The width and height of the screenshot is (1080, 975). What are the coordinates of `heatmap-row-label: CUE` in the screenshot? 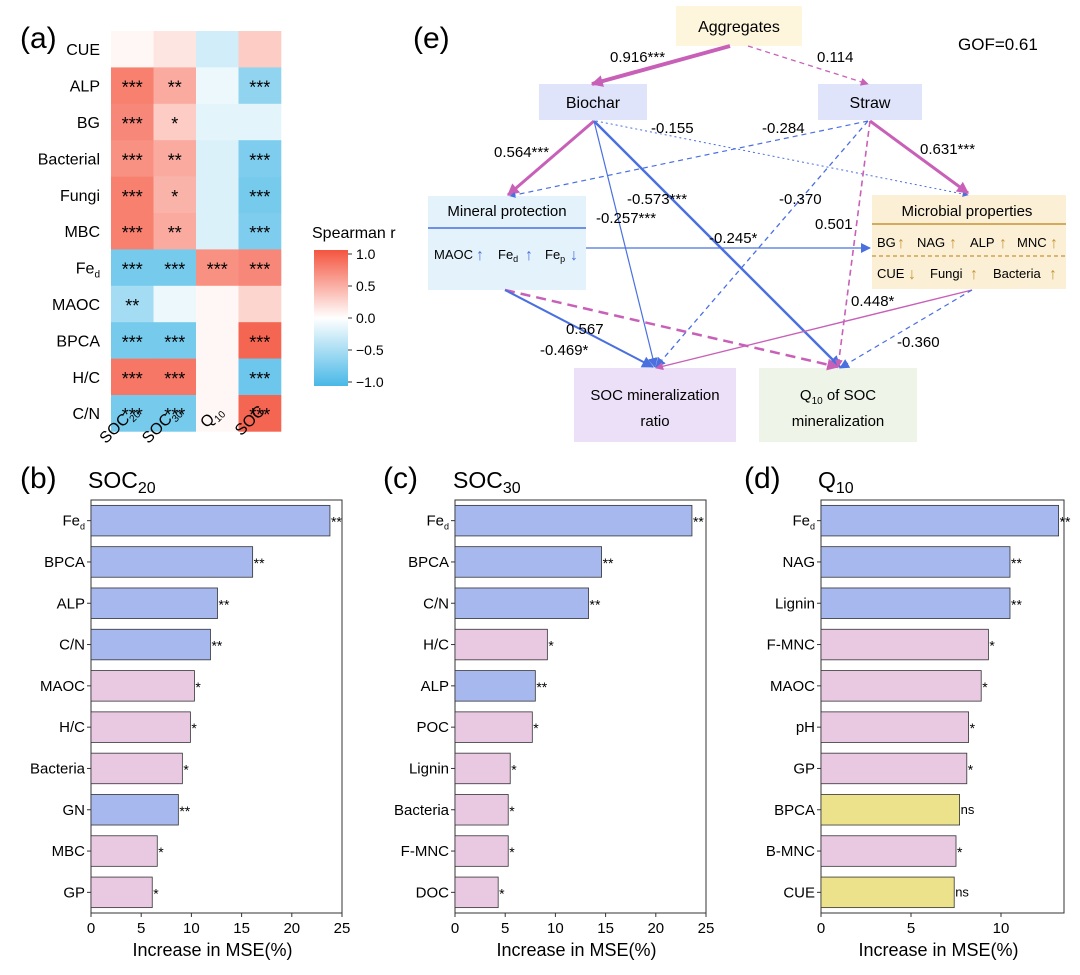 It's located at (83, 50).